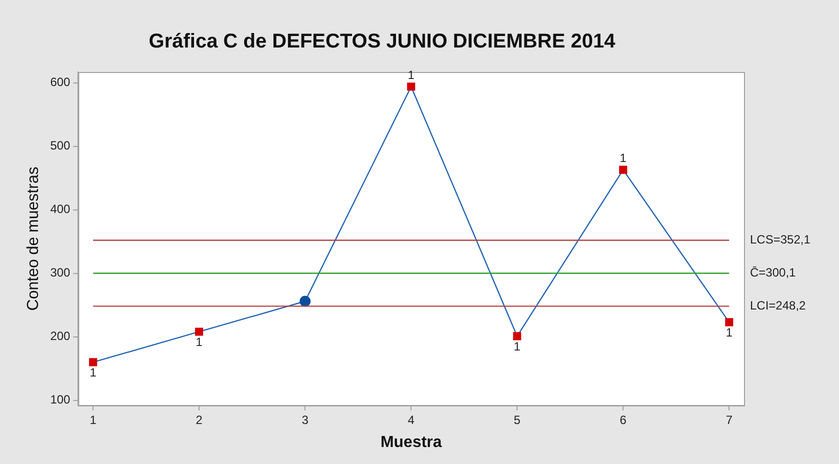  What do you see at coordinates (60, 336) in the screenshot?
I see `y-tick-label: 200` at bounding box center [60, 336].